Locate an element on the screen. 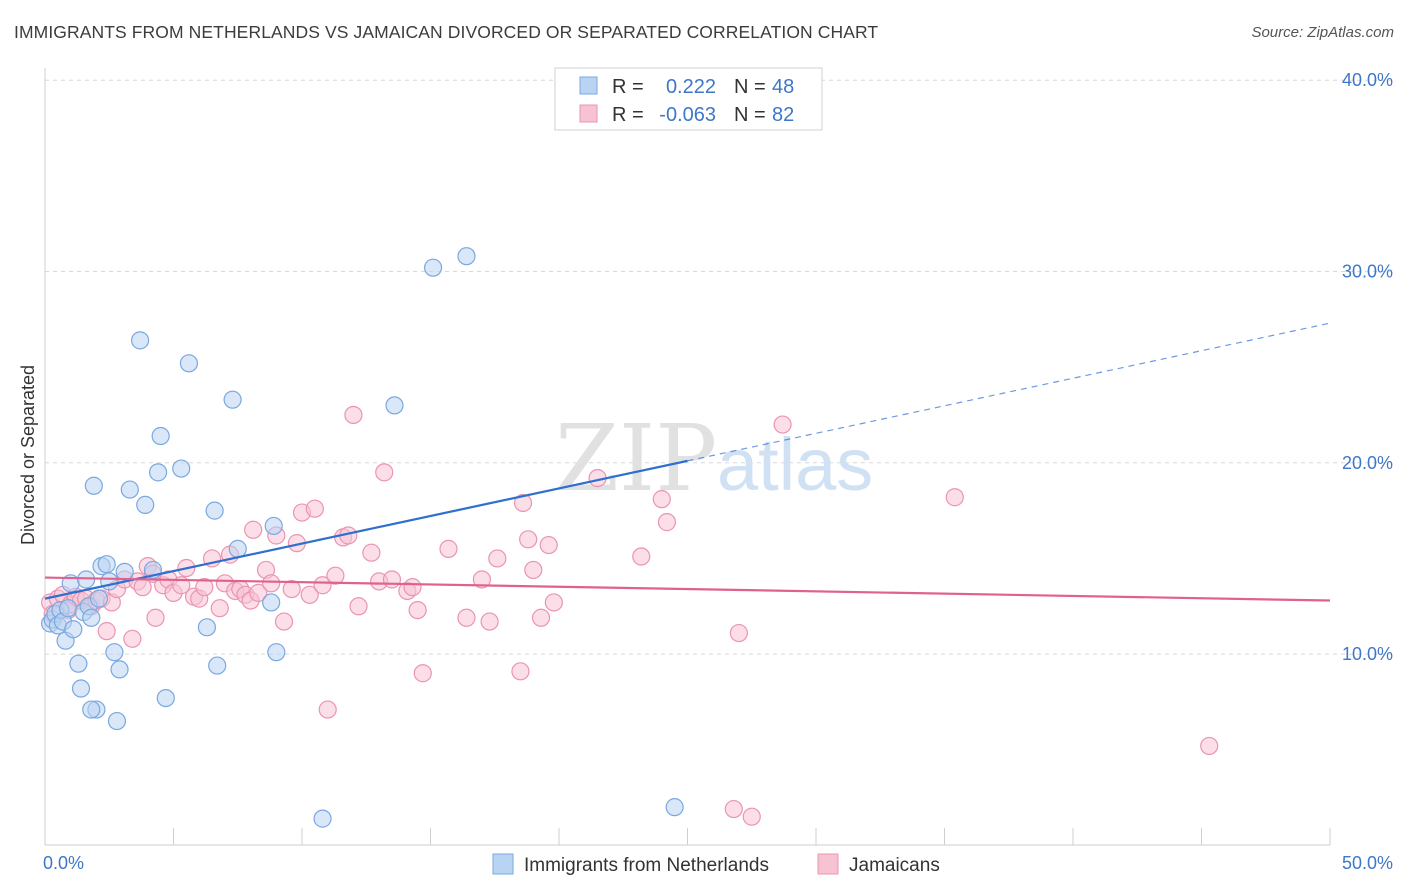 The height and width of the screenshot is (892, 1406). series-swatch-jamaicans is located at coordinates (828, 864).